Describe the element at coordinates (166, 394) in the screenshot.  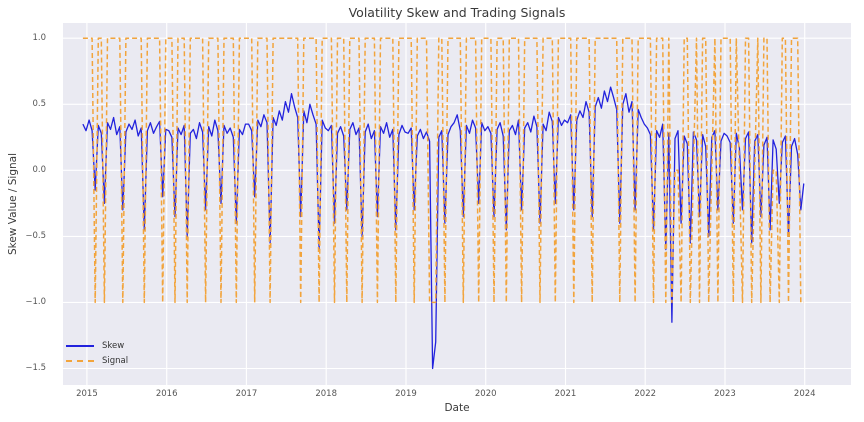
I see `x-tick-label: 2016` at that location.